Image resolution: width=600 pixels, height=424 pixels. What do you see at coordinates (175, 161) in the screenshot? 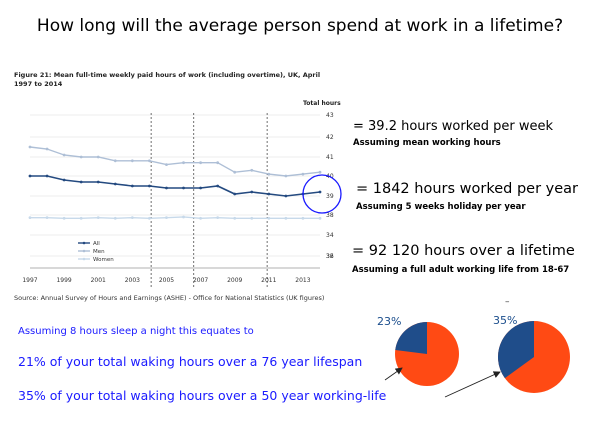
I see `series-line-men` at bounding box center [175, 161].